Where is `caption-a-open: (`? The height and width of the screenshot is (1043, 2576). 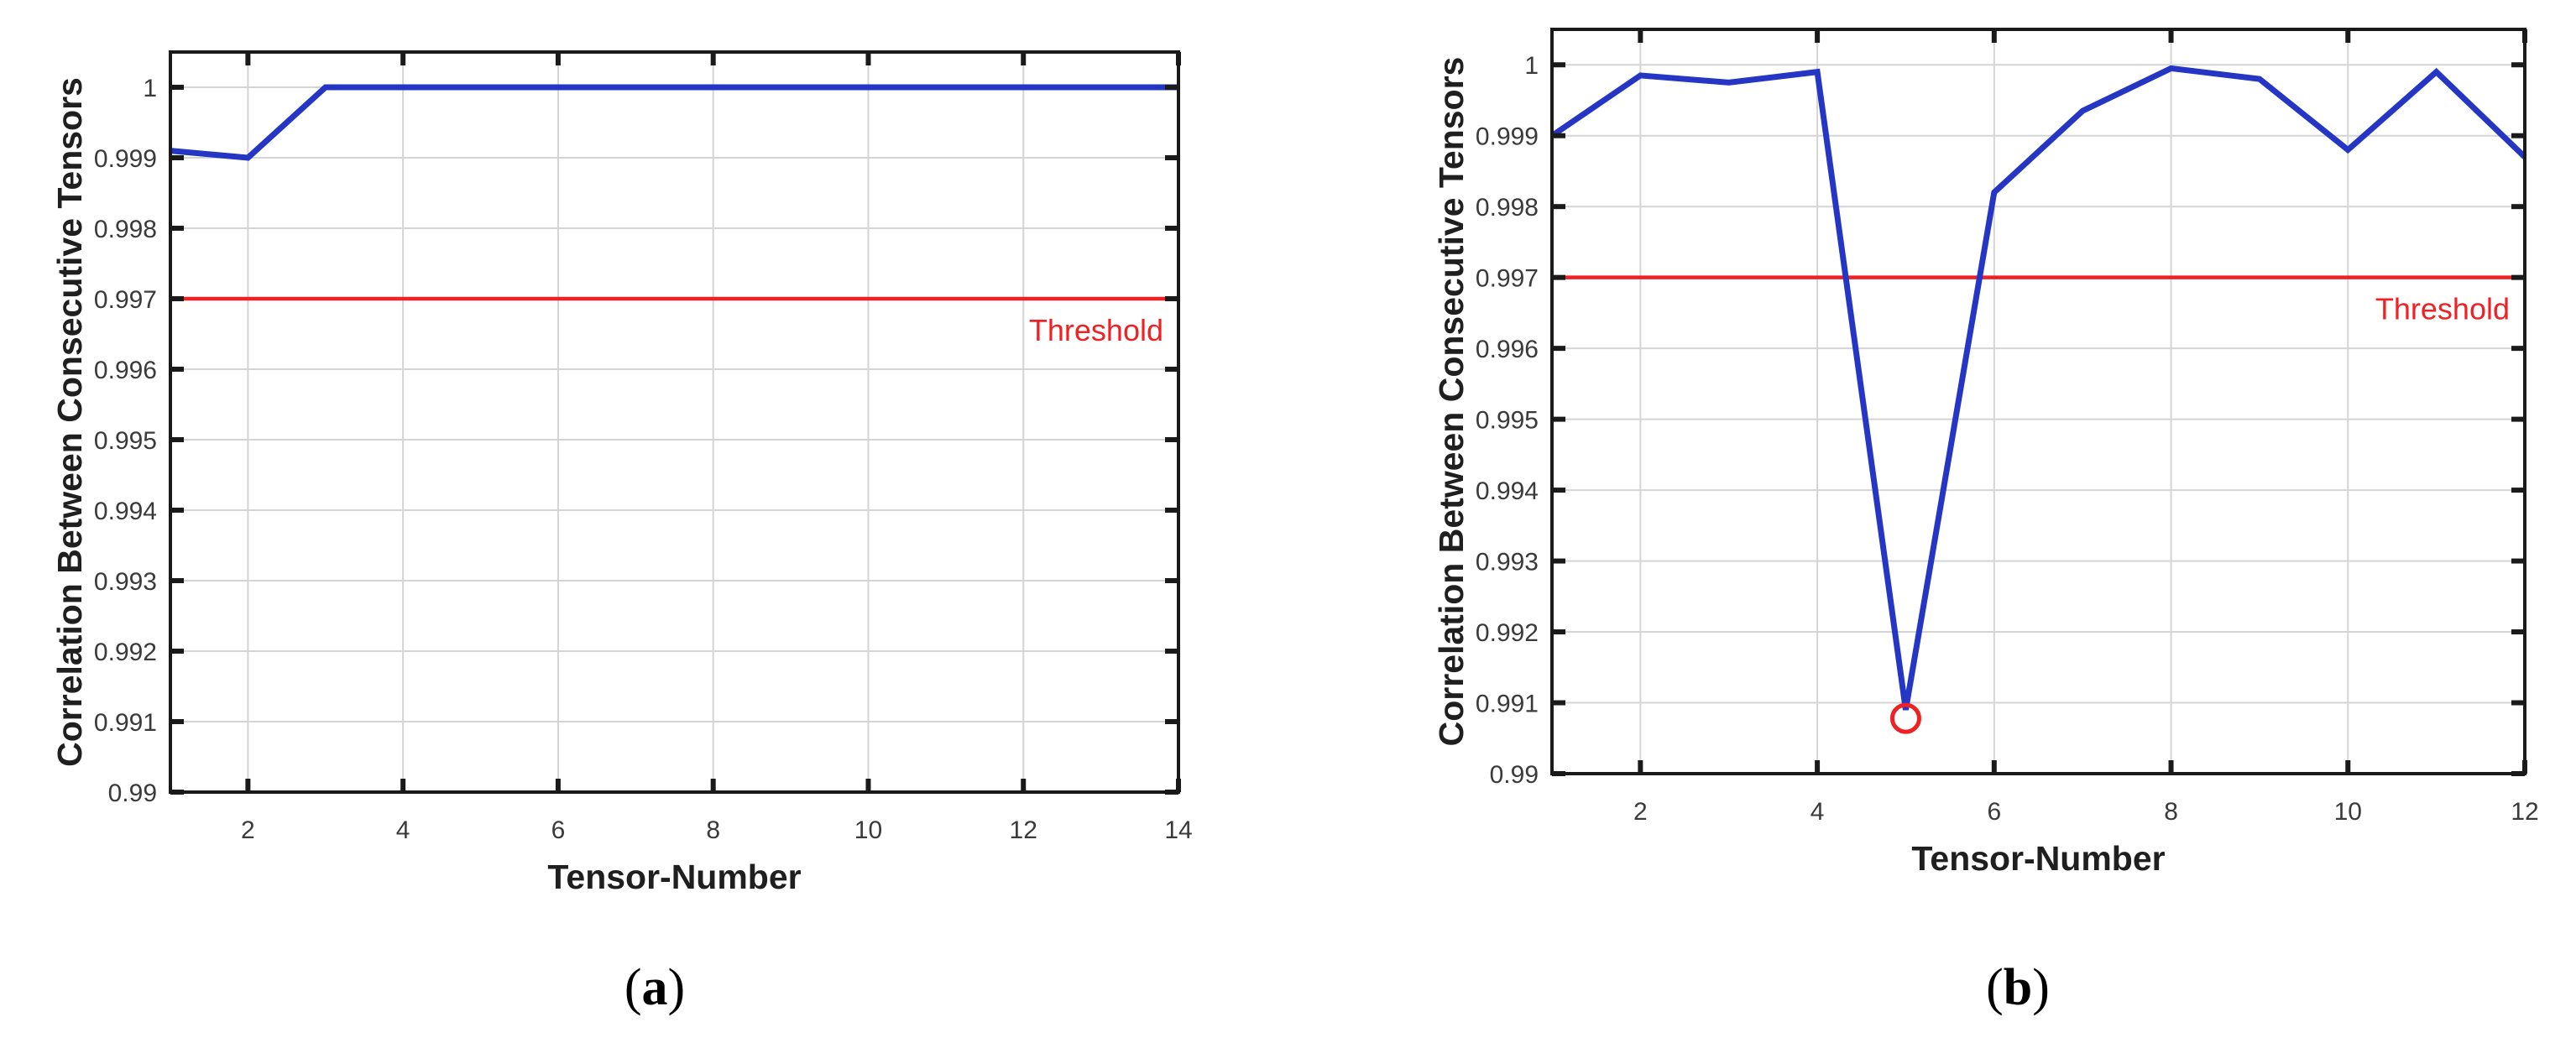 caption-a-open: ( is located at coordinates (633, 987).